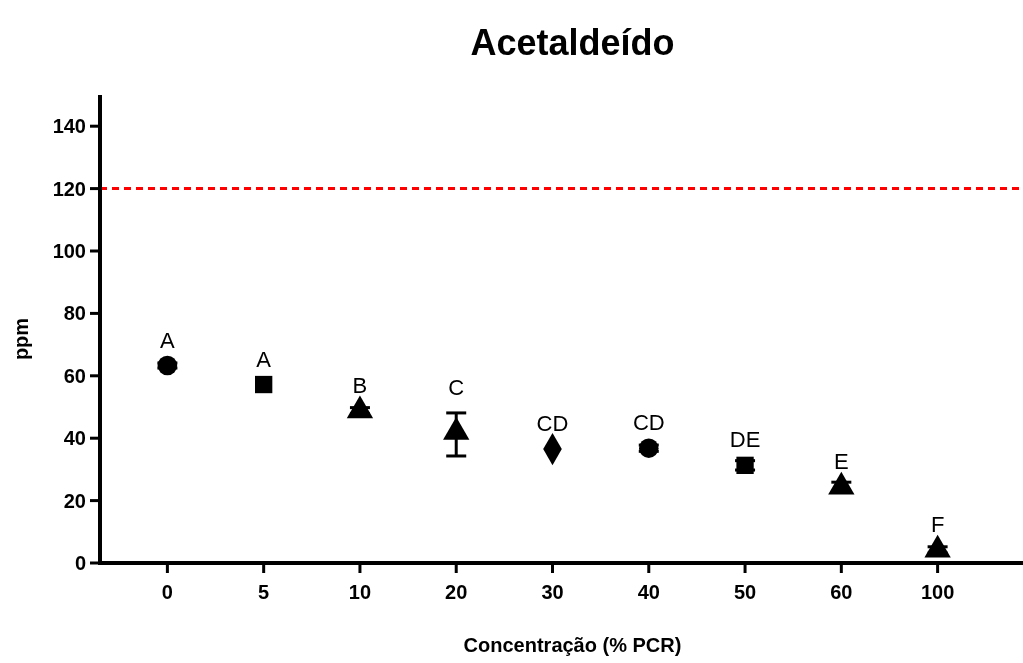  Describe the element at coordinates (552, 592) in the screenshot. I see `x-tick-label: 30` at that location.